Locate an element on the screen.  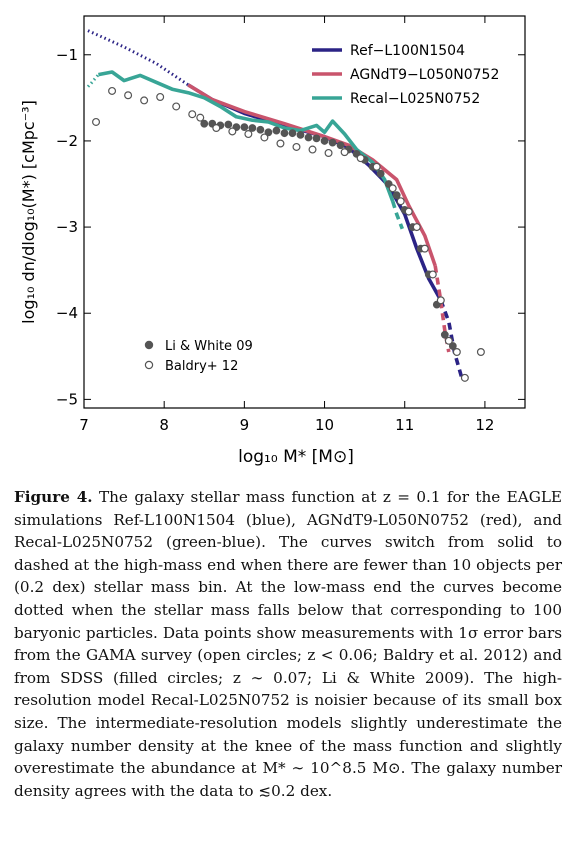
x-axis-label: log₁₀ M* [M⊙] is located at coordinates (296, 457).